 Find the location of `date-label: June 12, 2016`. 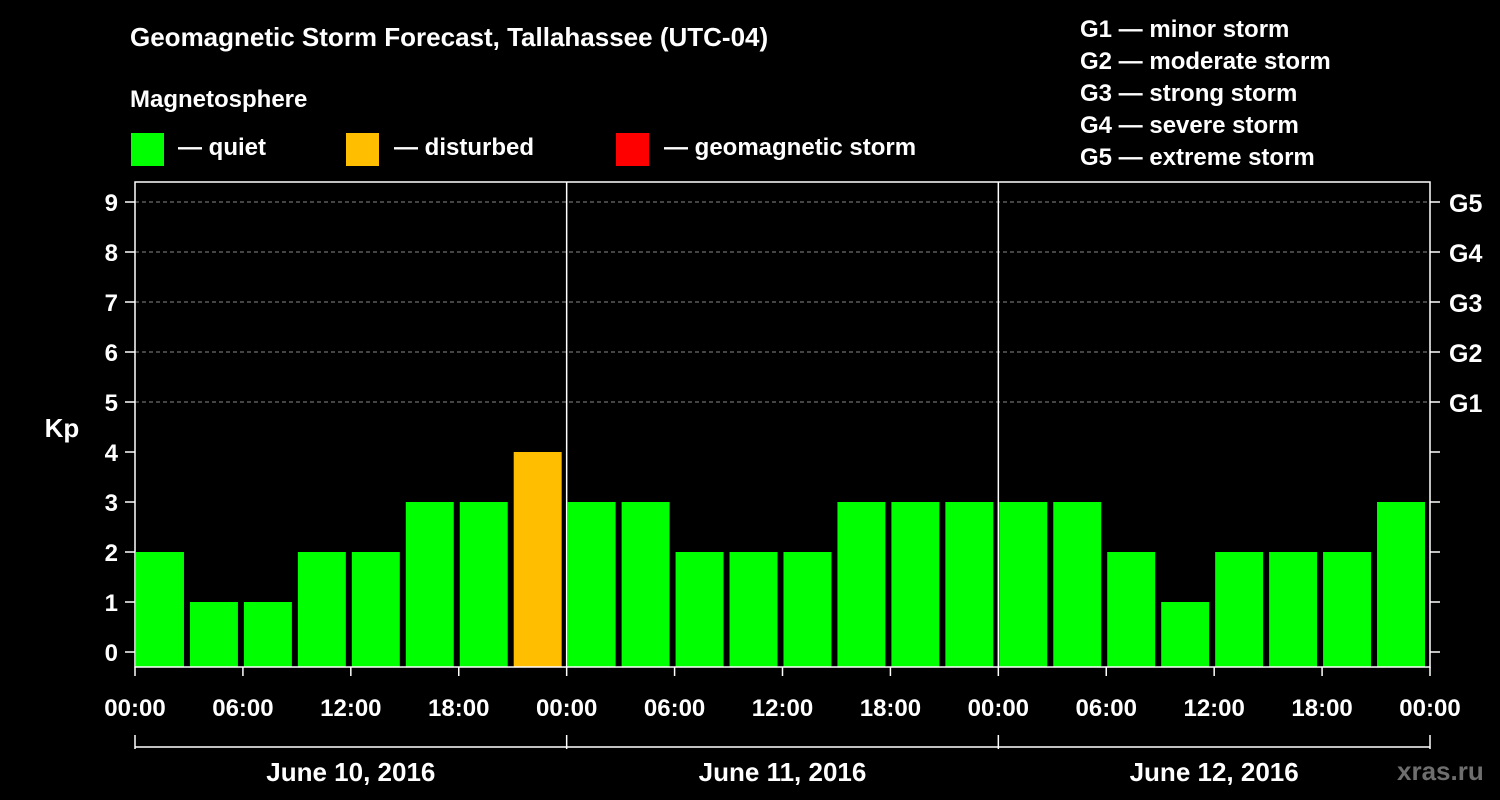

date-label: June 12, 2016 is located at coordinates (1214, 772).